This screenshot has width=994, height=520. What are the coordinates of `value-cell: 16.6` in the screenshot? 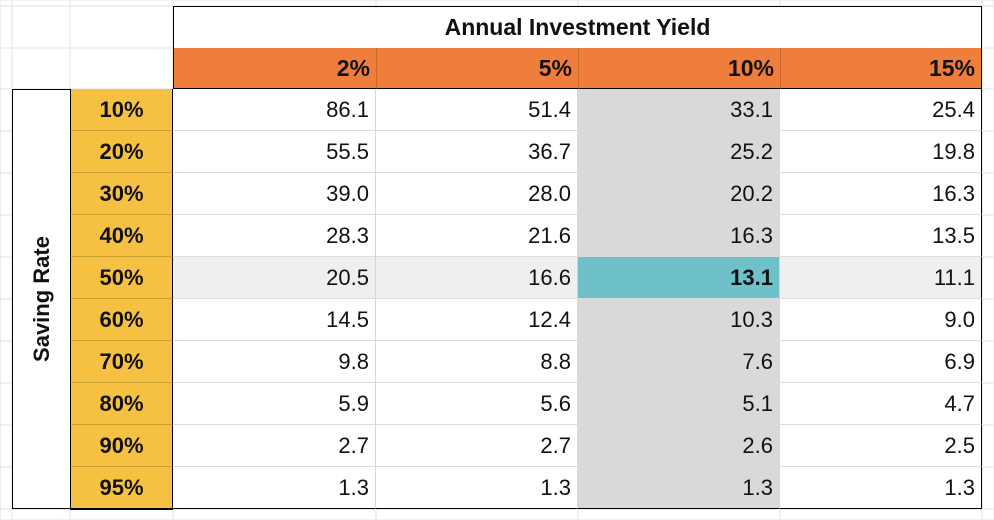 It's located at (477, 278).